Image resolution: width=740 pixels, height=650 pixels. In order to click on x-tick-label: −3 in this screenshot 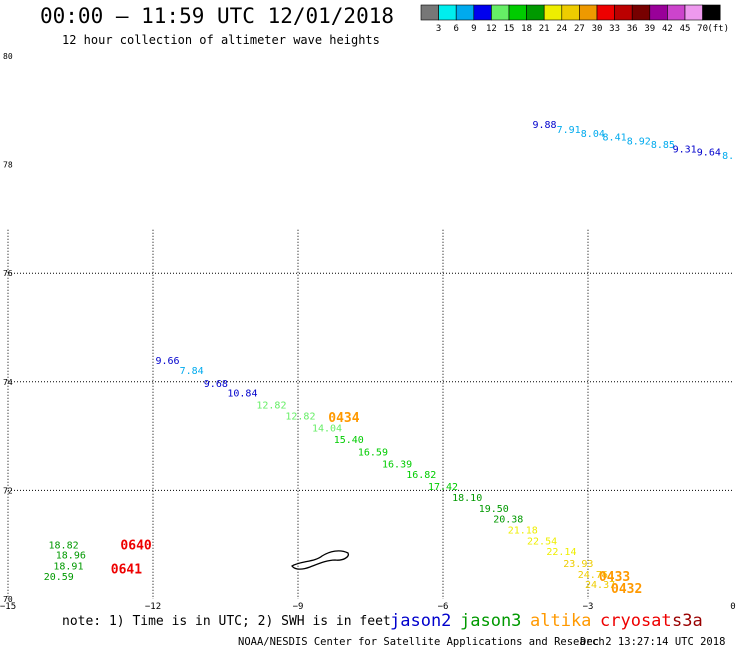, I will do `click(588, 607)`.